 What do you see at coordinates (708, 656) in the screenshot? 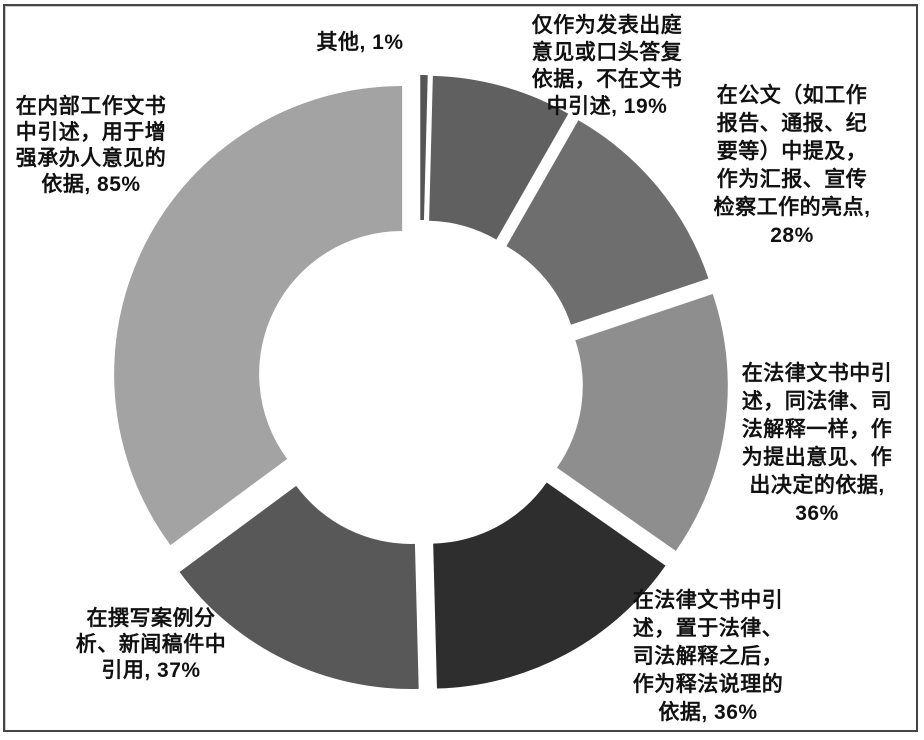
I see `slice-label-legal-docs-after-law-36: 在法律文书中引 述，置于法律、 司法解释之后， 作为释法说理的 依据, 36%` at bounding box center [708, 656].